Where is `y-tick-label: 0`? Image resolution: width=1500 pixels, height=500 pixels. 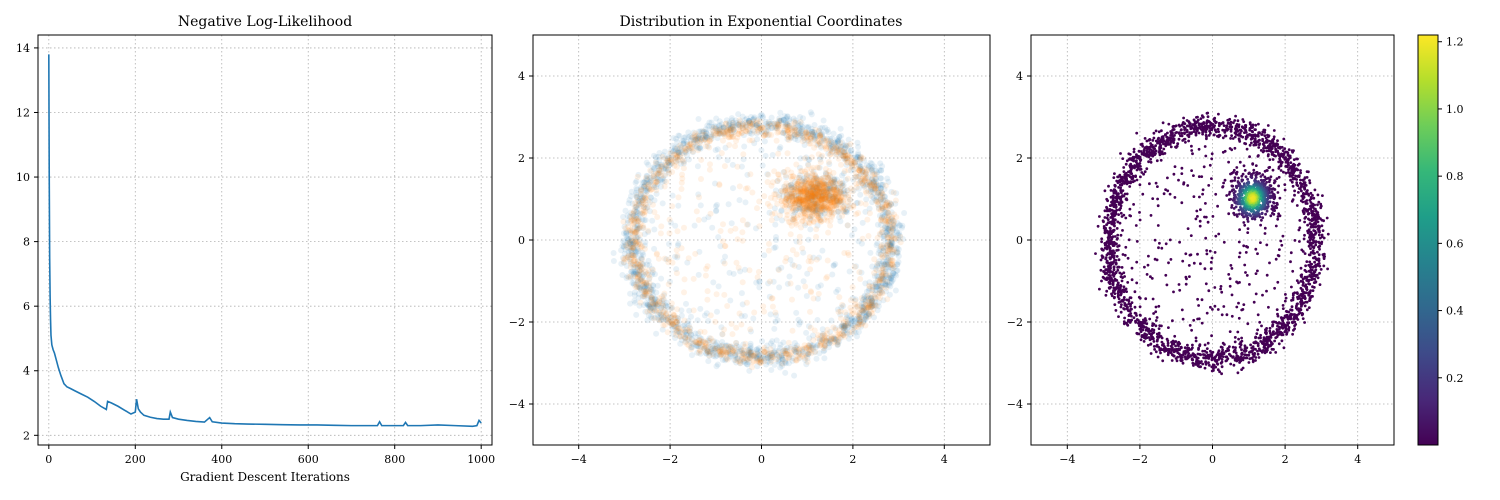
y-tick-label: 0 is located at coordinates (521, 240).